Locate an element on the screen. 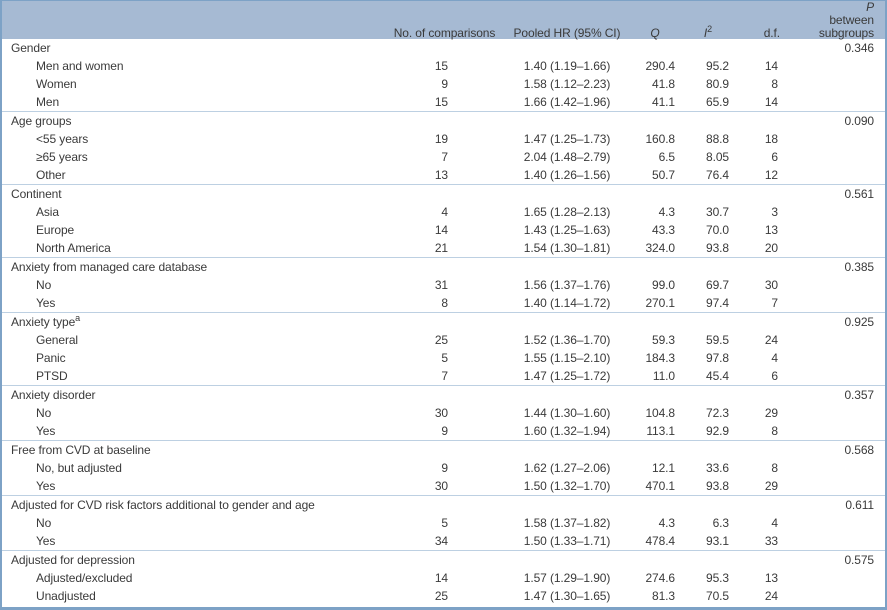  q-value: 81.3 is located at coordinates (663, 596).